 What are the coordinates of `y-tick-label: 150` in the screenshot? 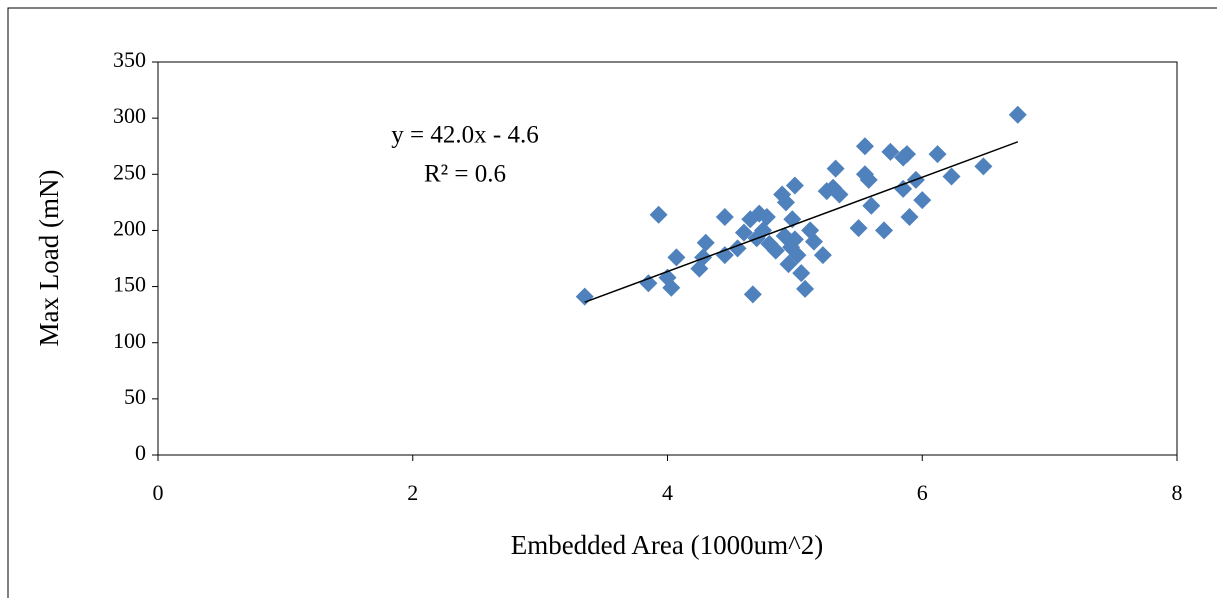 It's located at (129, 284).